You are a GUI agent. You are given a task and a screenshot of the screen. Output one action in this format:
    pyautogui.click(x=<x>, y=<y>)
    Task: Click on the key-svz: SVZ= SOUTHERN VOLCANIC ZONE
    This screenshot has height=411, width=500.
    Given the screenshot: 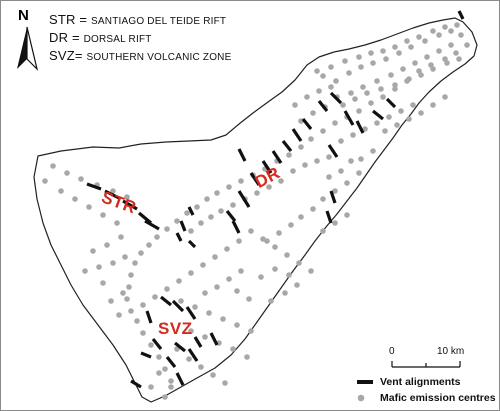 What is the action you would take?
    pyautogui.click(x=140, y=55)
    